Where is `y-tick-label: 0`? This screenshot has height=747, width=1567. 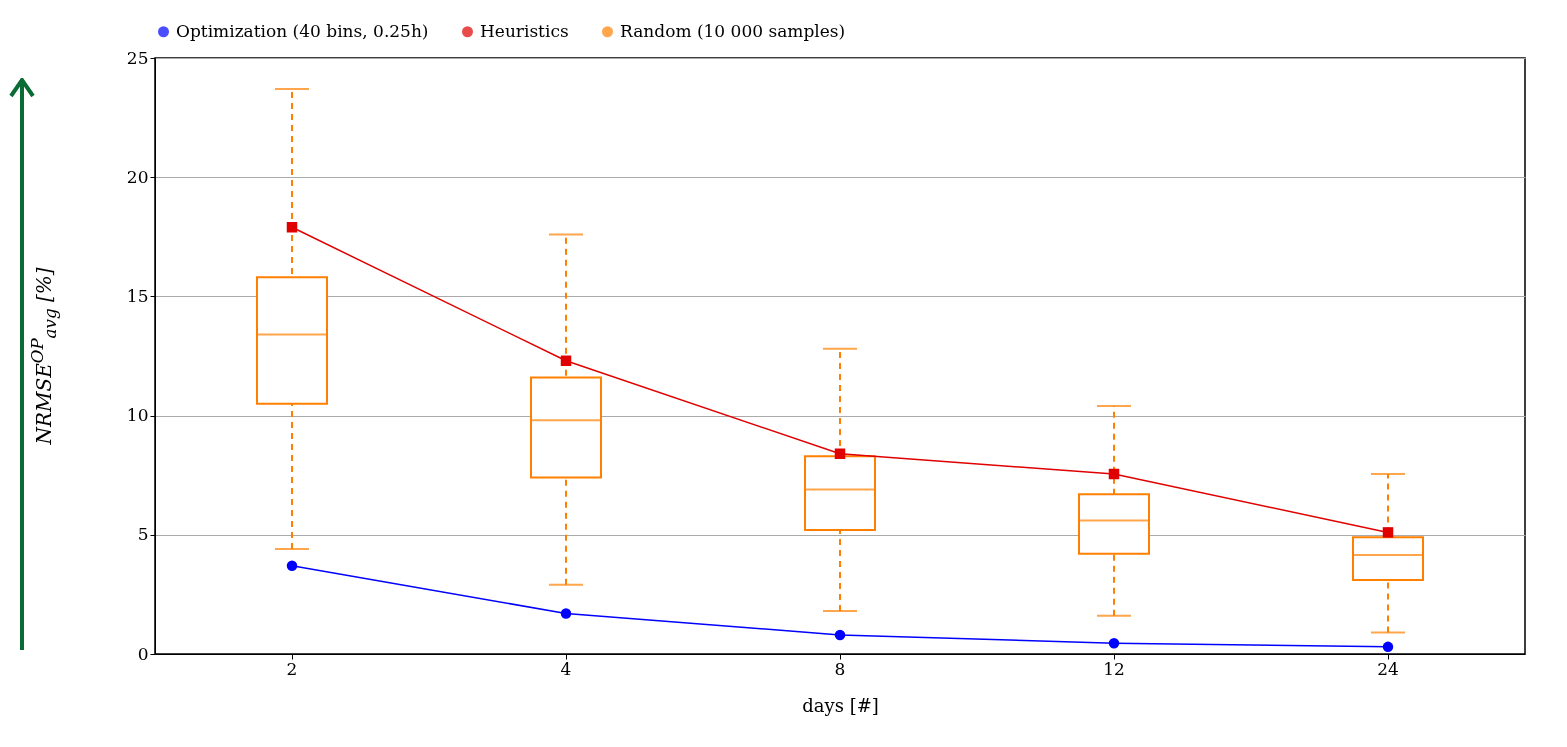 y-tick-label: 0 is located at coordinates (143, 653).